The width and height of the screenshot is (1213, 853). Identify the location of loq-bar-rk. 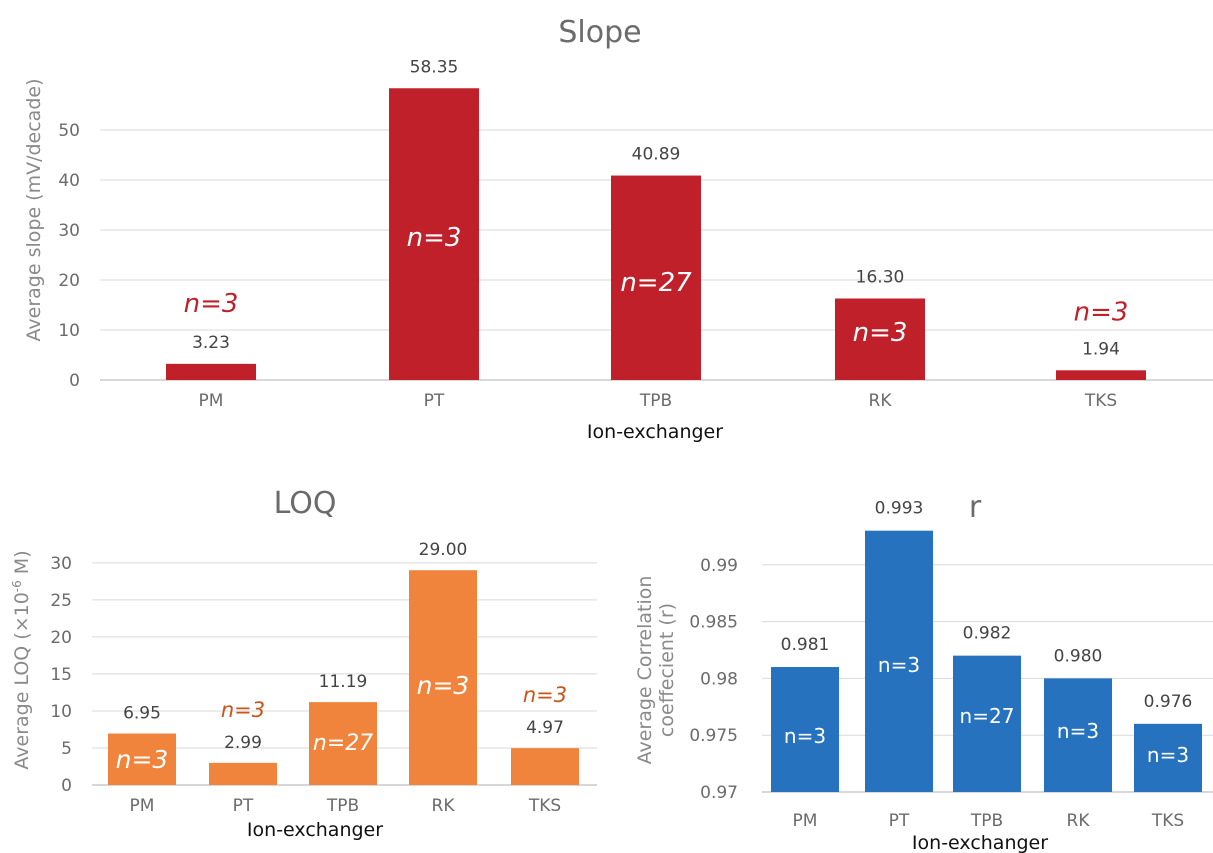
(443, 677).